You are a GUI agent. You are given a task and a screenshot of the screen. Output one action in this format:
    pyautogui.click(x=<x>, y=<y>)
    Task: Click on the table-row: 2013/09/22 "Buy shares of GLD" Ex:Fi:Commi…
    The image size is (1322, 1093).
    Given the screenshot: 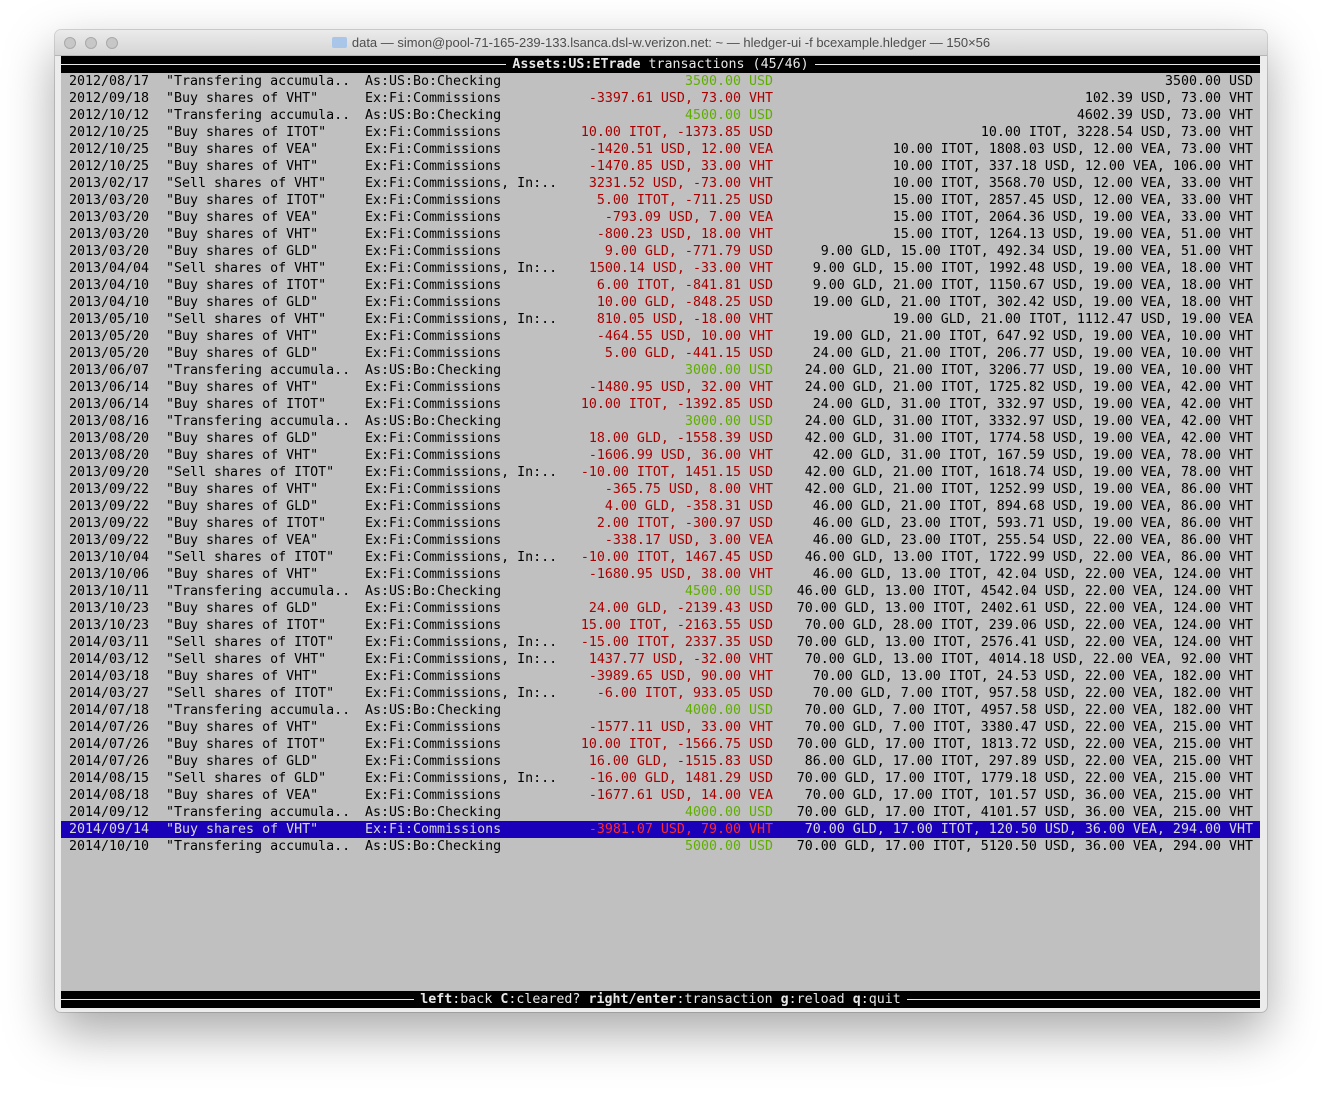 What is the action you would take?
    pyautogui.click(x=660, y=506)
    